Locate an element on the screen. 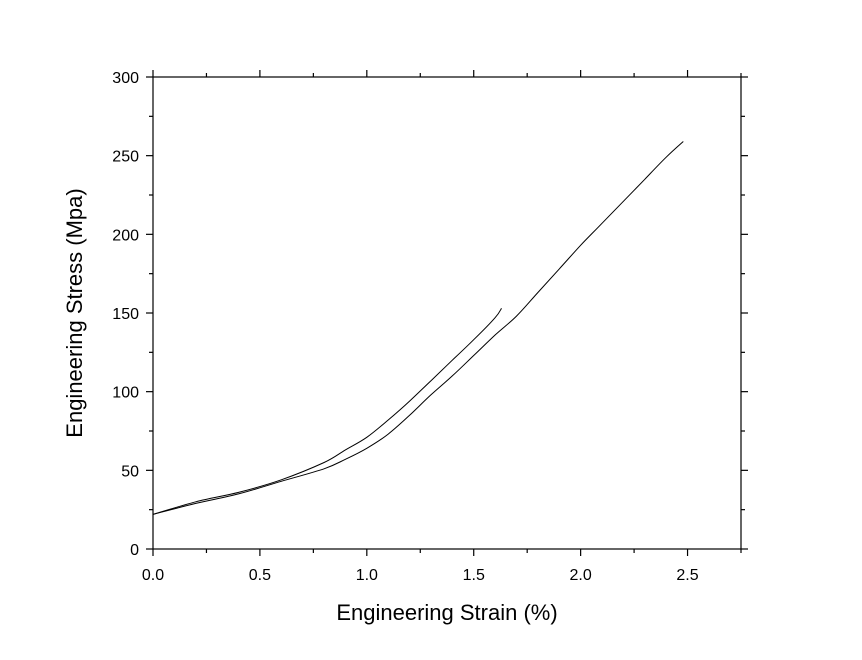 The width and height of the screenshot is (862, 660). y-tick-label: 250 is located at coordinates (125, 157).